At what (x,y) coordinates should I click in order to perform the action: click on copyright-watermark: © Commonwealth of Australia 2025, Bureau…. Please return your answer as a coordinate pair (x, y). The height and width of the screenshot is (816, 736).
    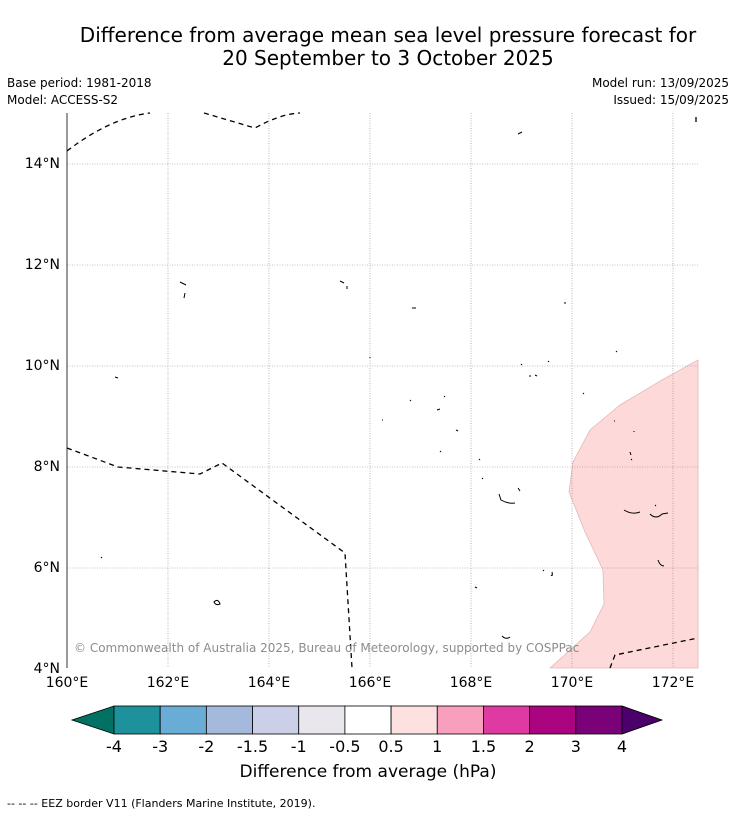
    Looking at the image, I should click on (327, 648).